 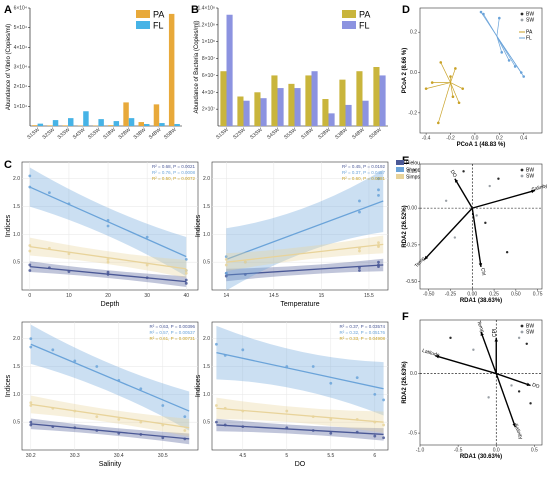 What do you see at coordinates (448, 234) in the screenshot?
I see `env-vector-arrow` at bounding box center [448, 234].